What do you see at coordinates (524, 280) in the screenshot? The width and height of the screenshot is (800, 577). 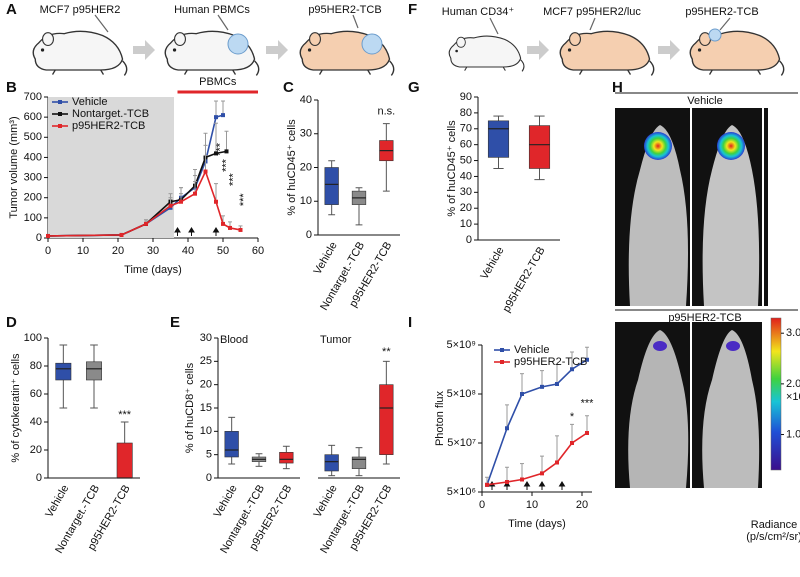 I see `x-tick-label: p95HER2-TCB` at bounding box center [524, 280].